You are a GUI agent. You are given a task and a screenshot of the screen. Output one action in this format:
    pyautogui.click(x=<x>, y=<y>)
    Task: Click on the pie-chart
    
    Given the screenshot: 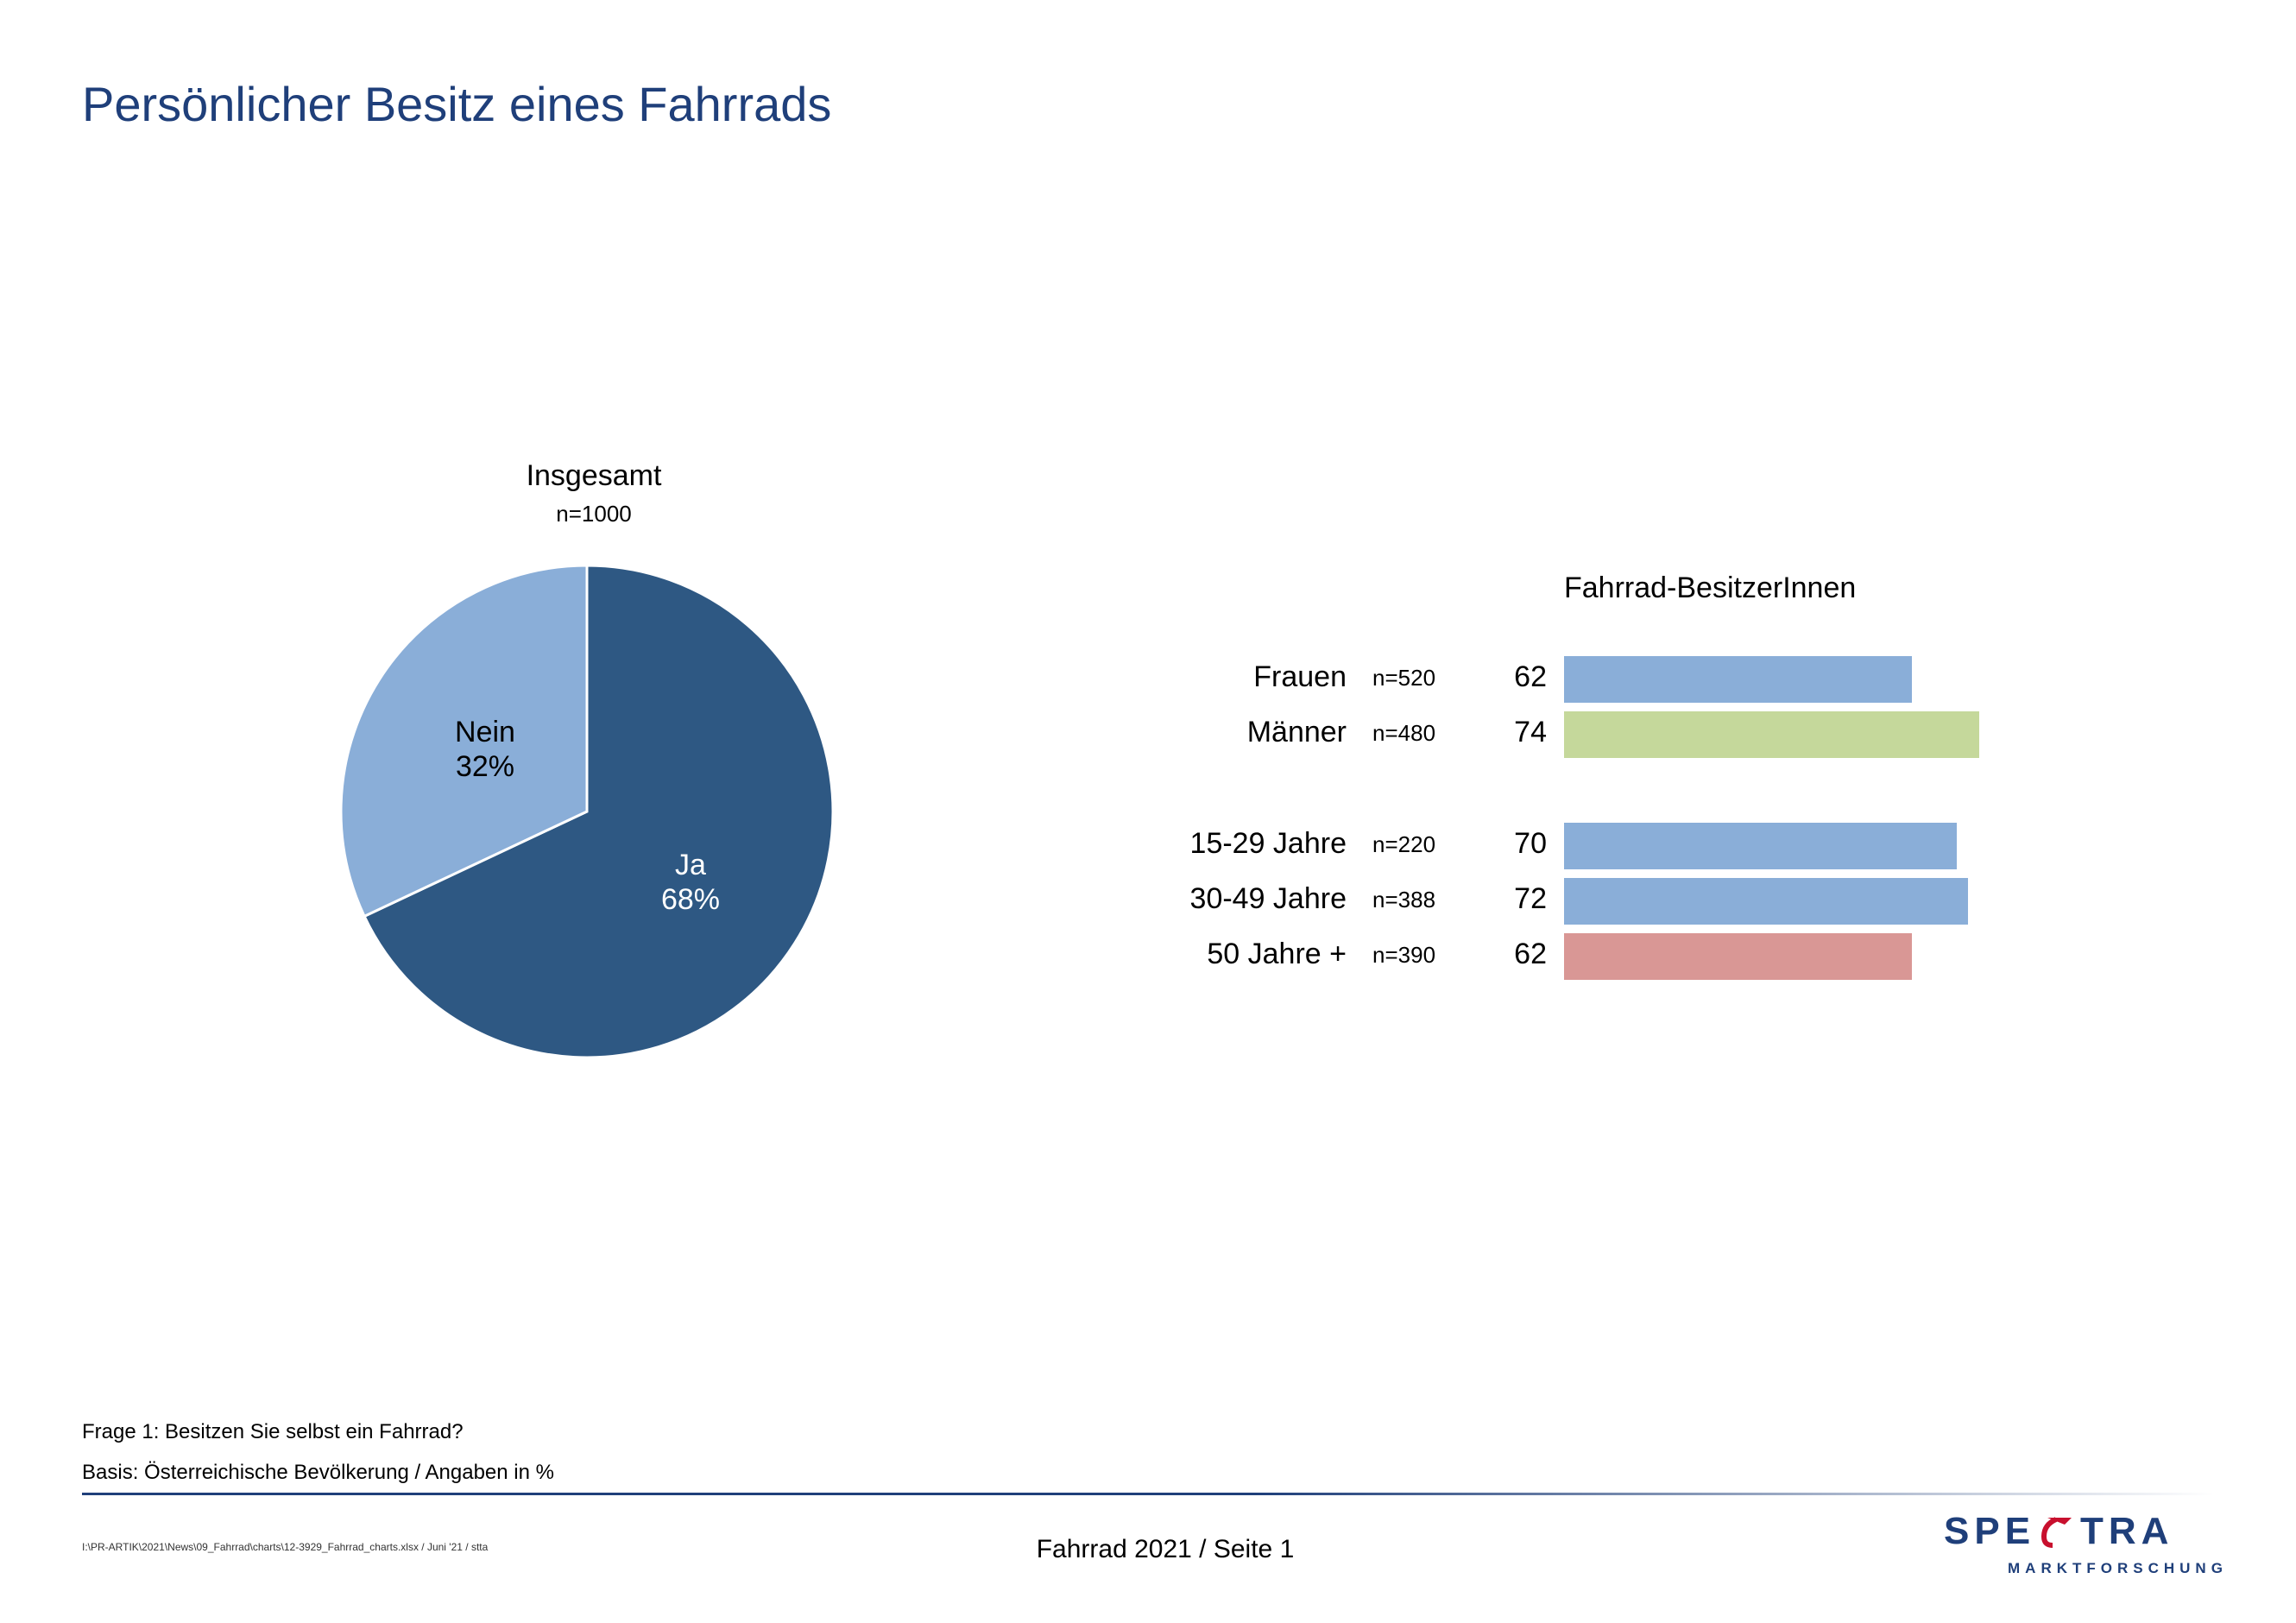 What is the action you would take?
    pyautogui.click(x=587, y=812)
    